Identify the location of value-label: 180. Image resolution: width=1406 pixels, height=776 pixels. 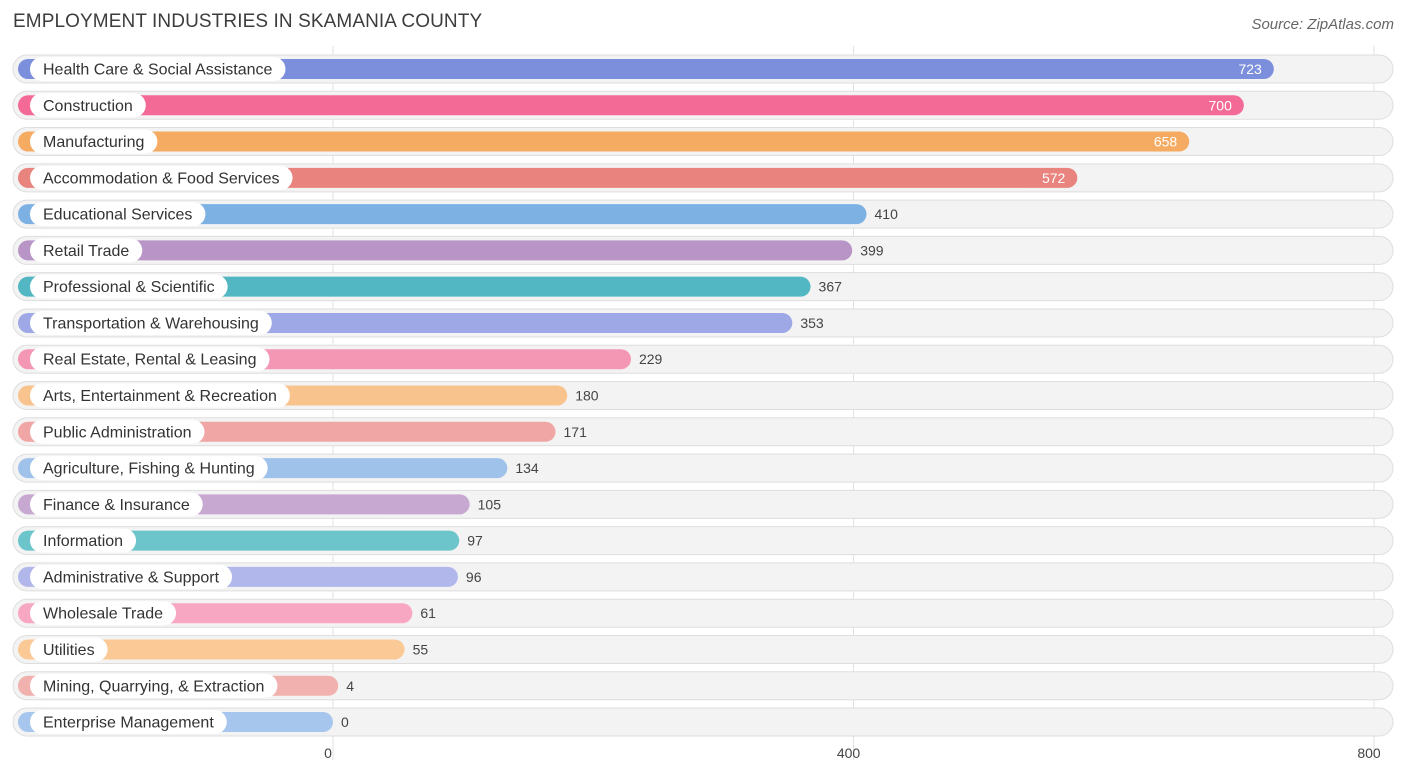
(587, 396).